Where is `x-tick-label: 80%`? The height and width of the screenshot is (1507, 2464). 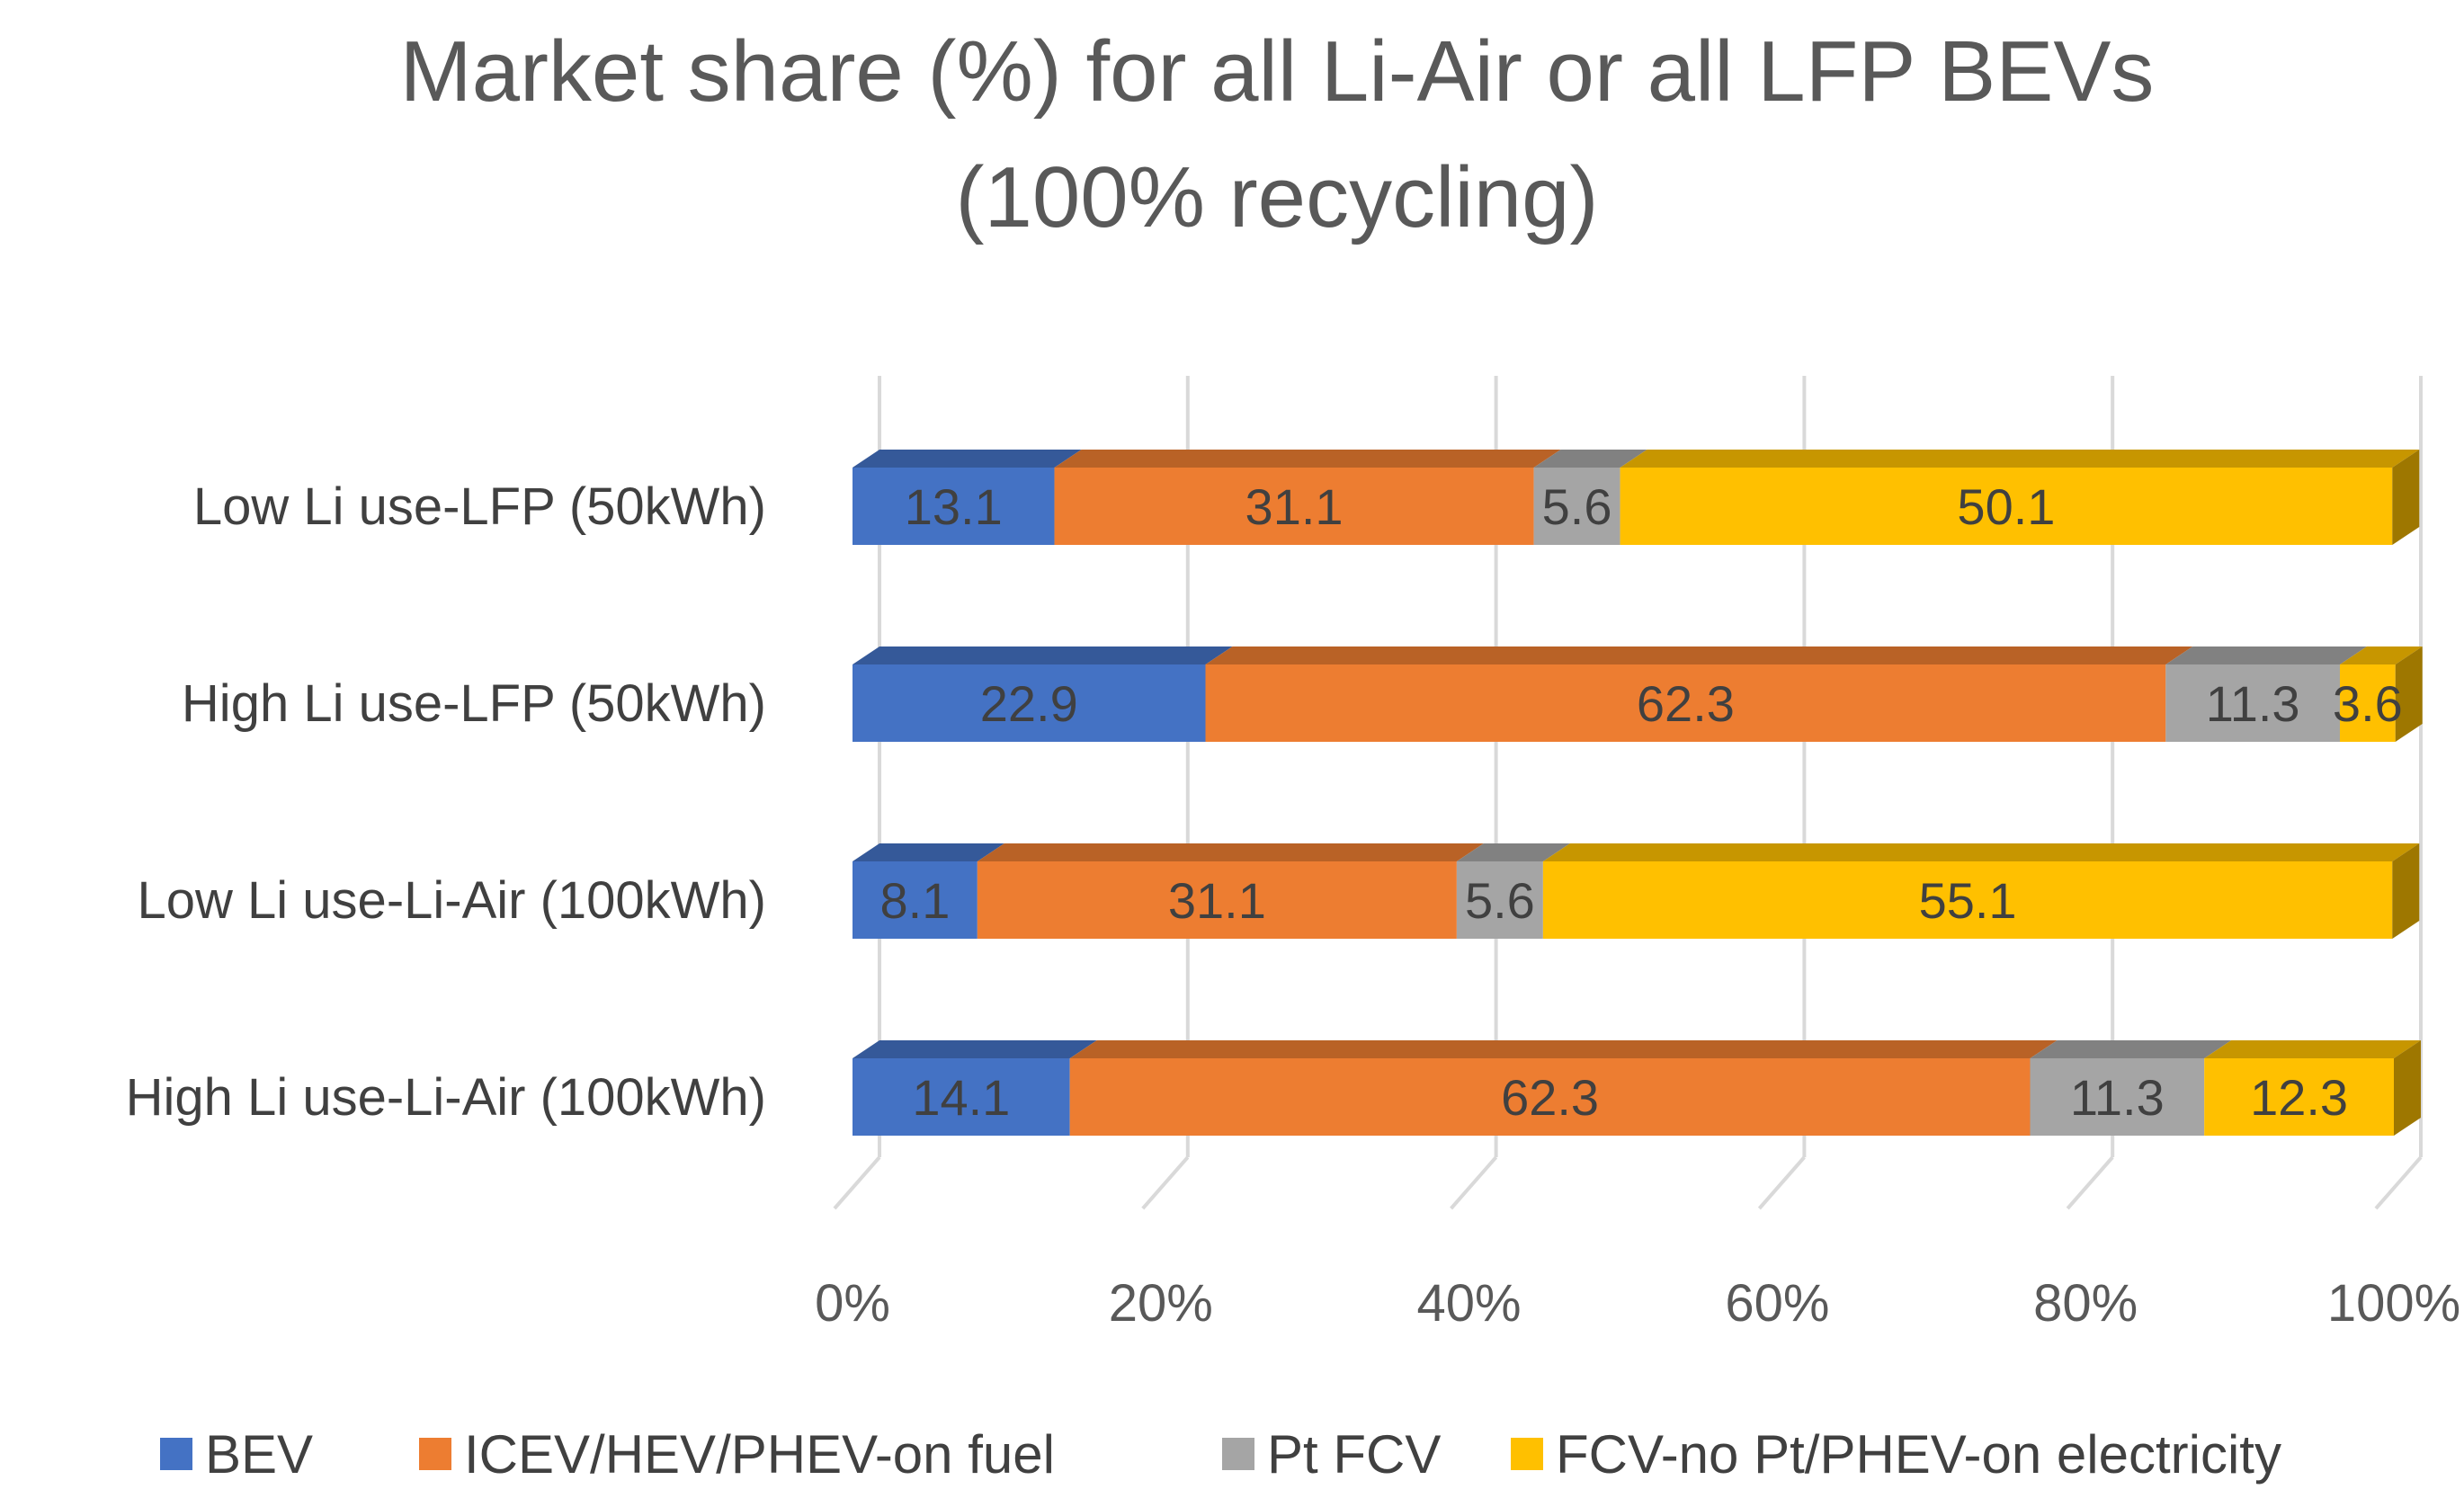 x-tick-label: 80% is located at coordinates (2086, 1303).